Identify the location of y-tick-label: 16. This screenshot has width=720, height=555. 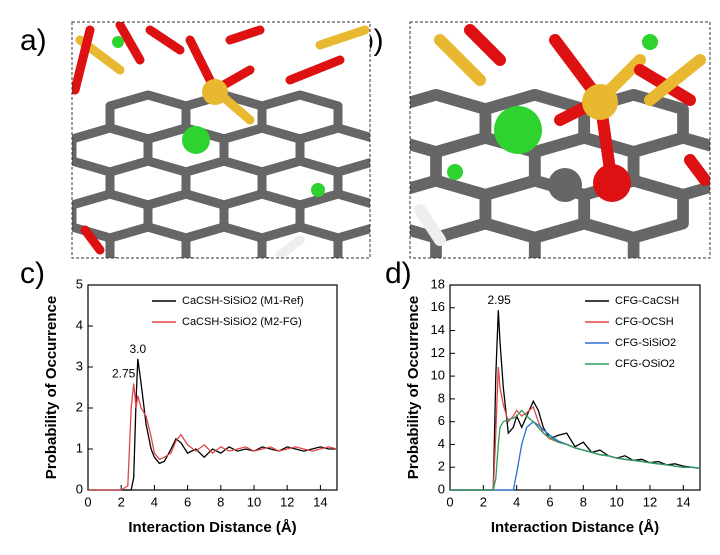
(438, 306).